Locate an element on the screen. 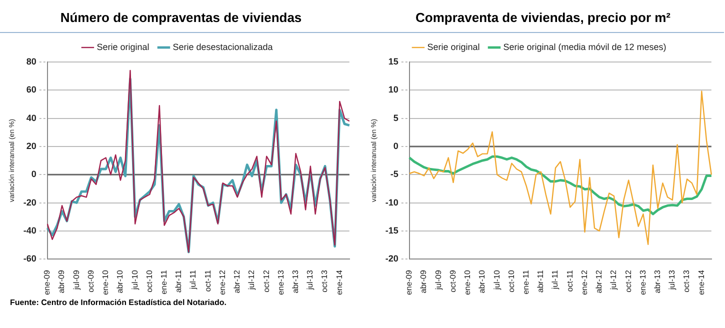 This screenshot has height=328, width=725. y-tick-label: 10 is located at coordinates (393, 89).